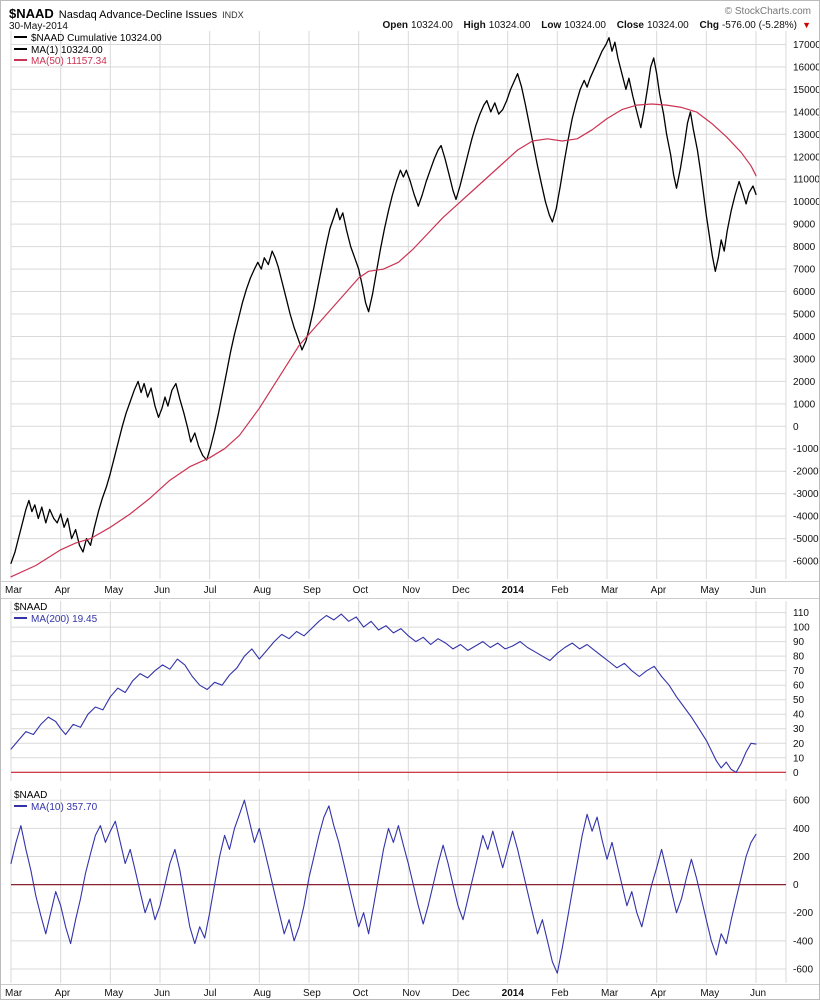 The image size is (820, 1000). What do you see at coordinates (801, 801) in the screenshot?
I see `svg-text: 600` at bounding box center [801, 801].